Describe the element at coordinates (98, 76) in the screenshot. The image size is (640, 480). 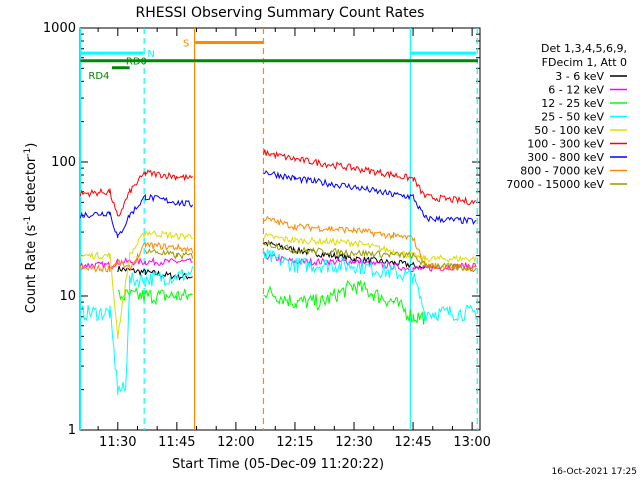
I see `annotation-label: RD4` at that location.